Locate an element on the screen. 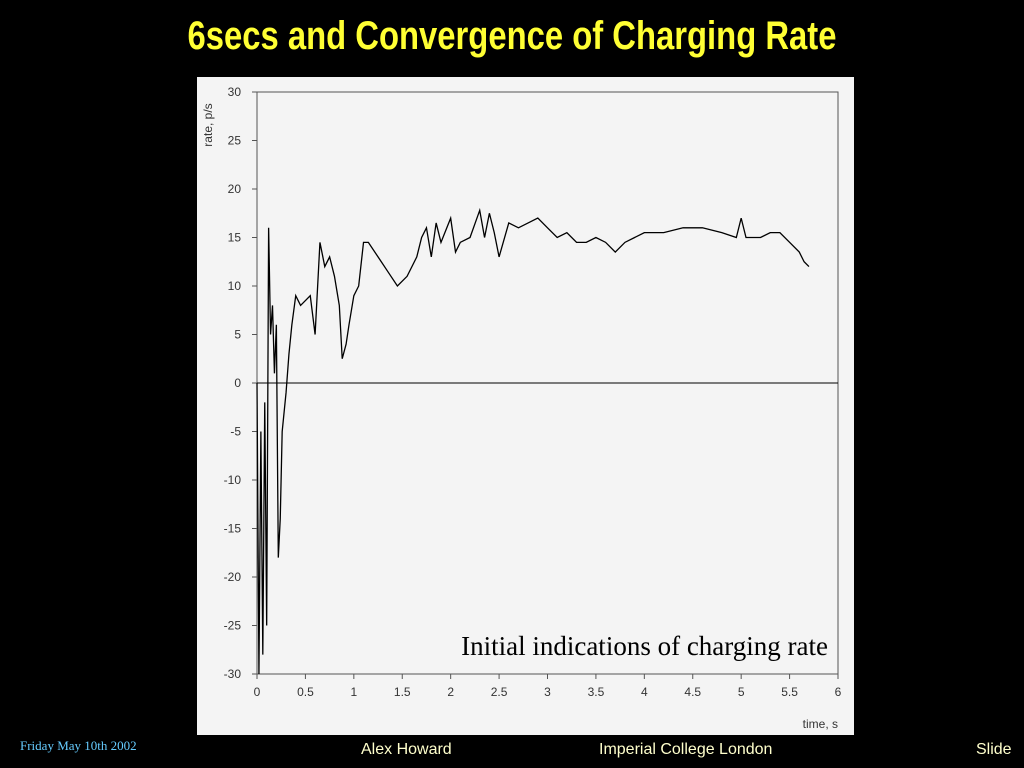 The image size is (1024, 768). y-tick-label: 25 is located at coordinates (235, 141).